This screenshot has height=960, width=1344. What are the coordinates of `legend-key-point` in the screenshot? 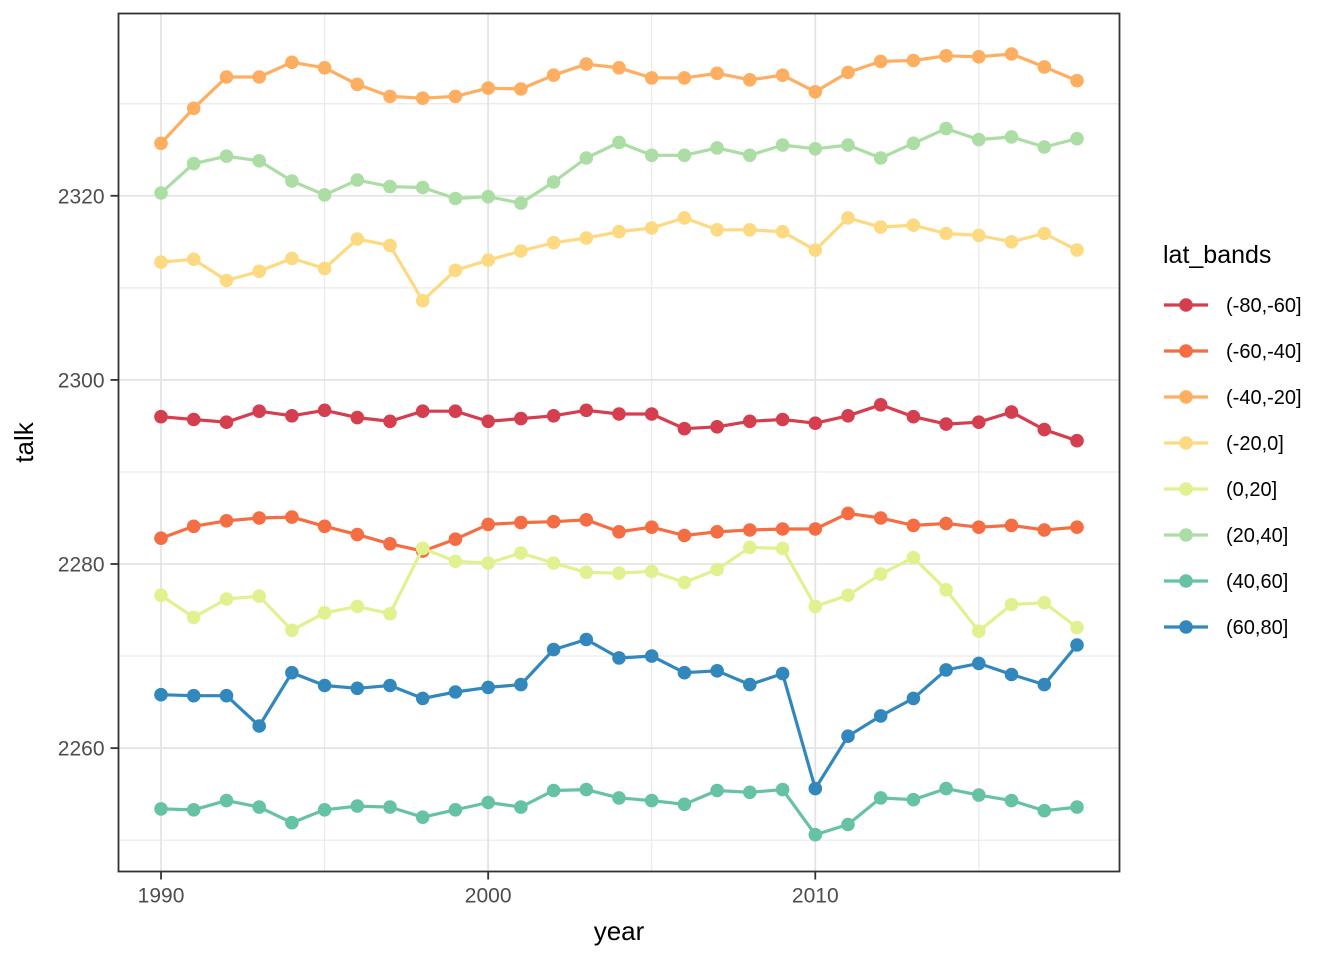 It's located at (1186, 627).